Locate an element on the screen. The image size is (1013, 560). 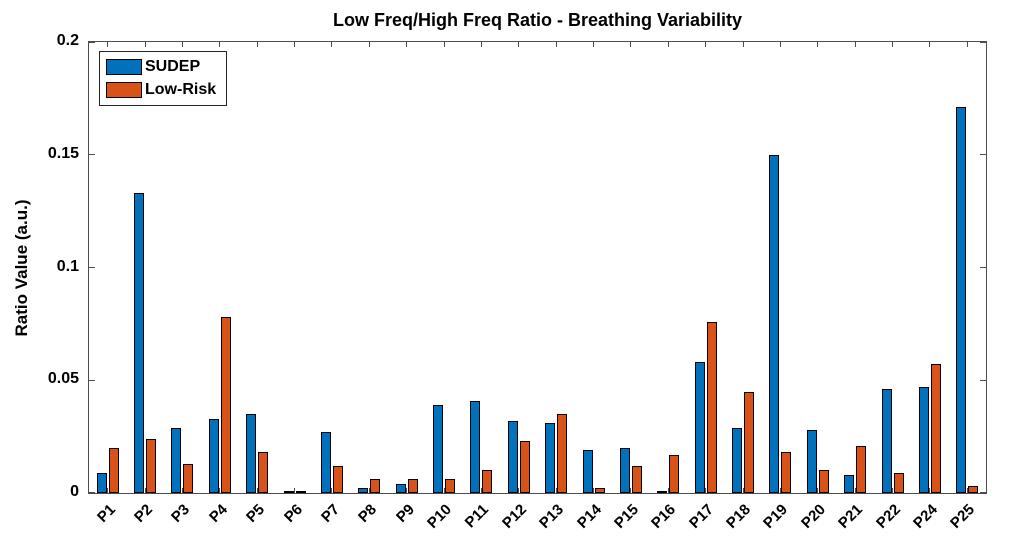
bar-sudep-p1 is located at coordinates (101, 483).